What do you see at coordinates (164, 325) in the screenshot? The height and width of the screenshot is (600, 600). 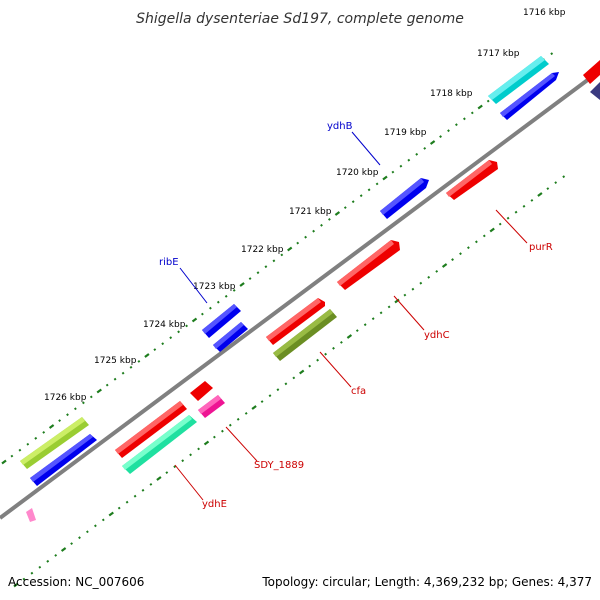 I see `tick-label-1724: 1724 kbp` at bounding box center [164, 325].